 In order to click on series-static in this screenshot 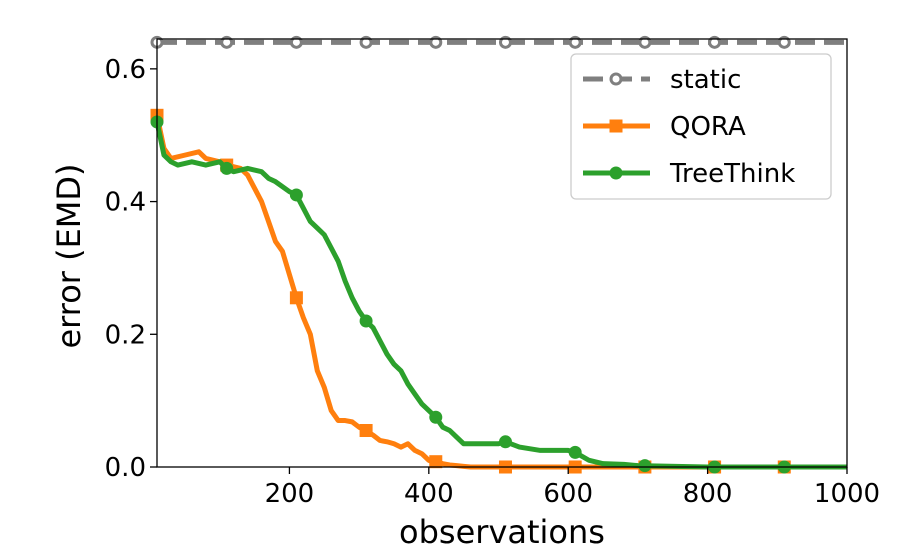, I will do `click(498, 42)`.